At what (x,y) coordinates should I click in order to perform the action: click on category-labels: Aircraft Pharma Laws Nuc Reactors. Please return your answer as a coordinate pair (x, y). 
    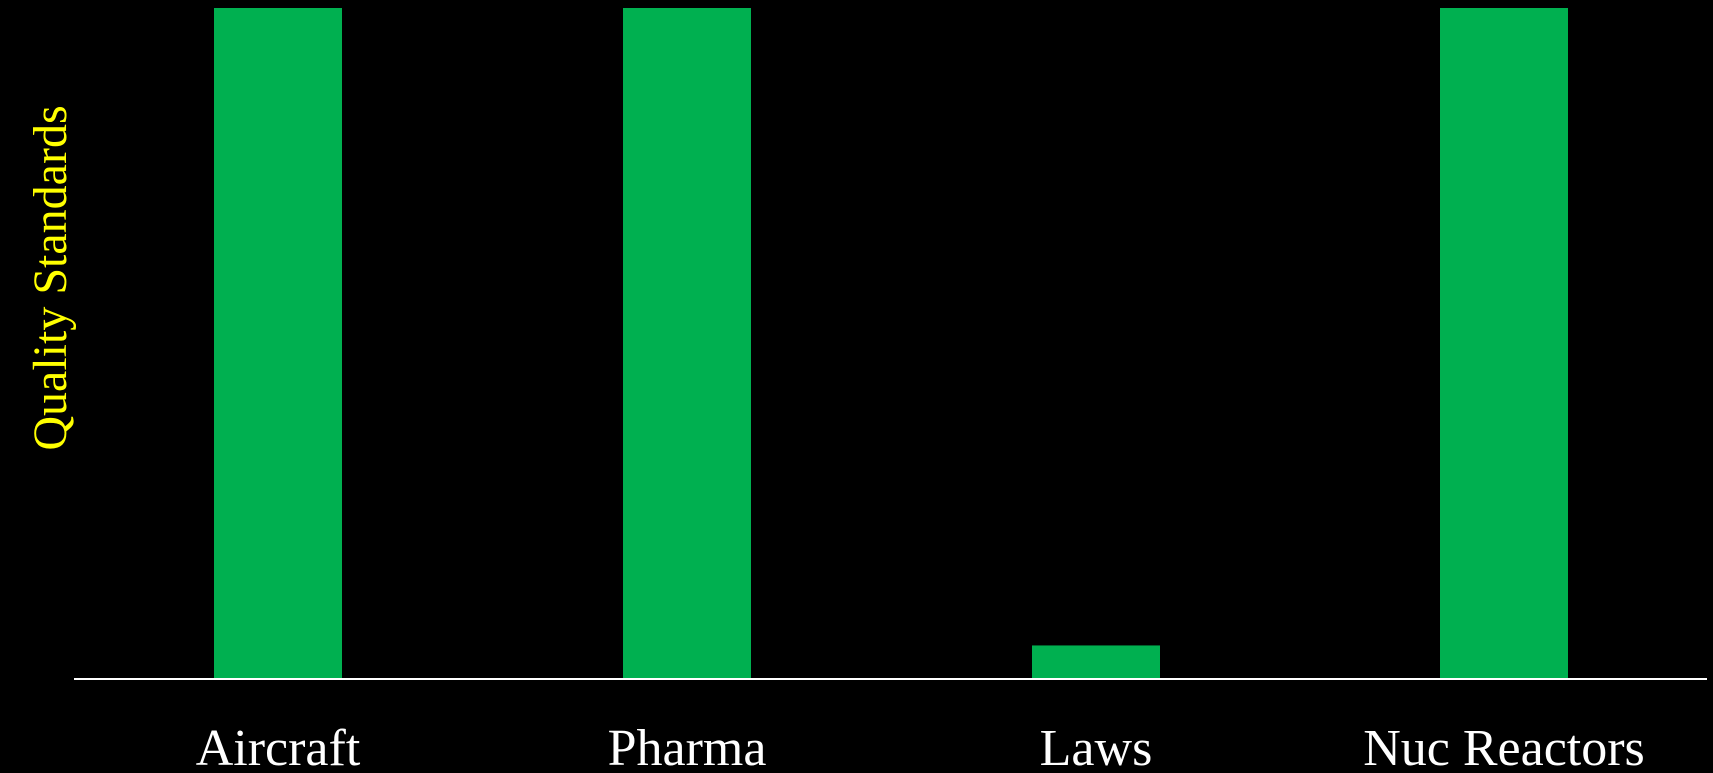
    Looking at the image, I should click on (920, 746).